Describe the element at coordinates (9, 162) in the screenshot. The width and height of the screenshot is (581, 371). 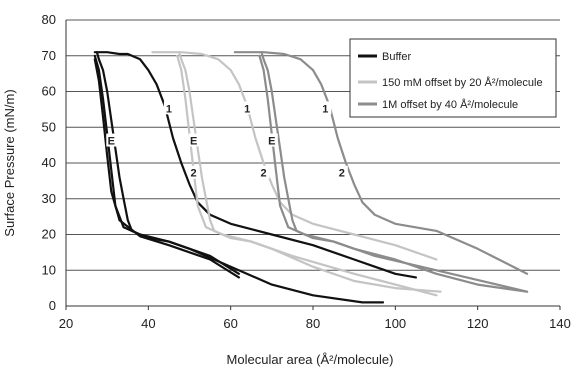
I see `y-axis-label: Surface Pressure (mN/m)` at that location.